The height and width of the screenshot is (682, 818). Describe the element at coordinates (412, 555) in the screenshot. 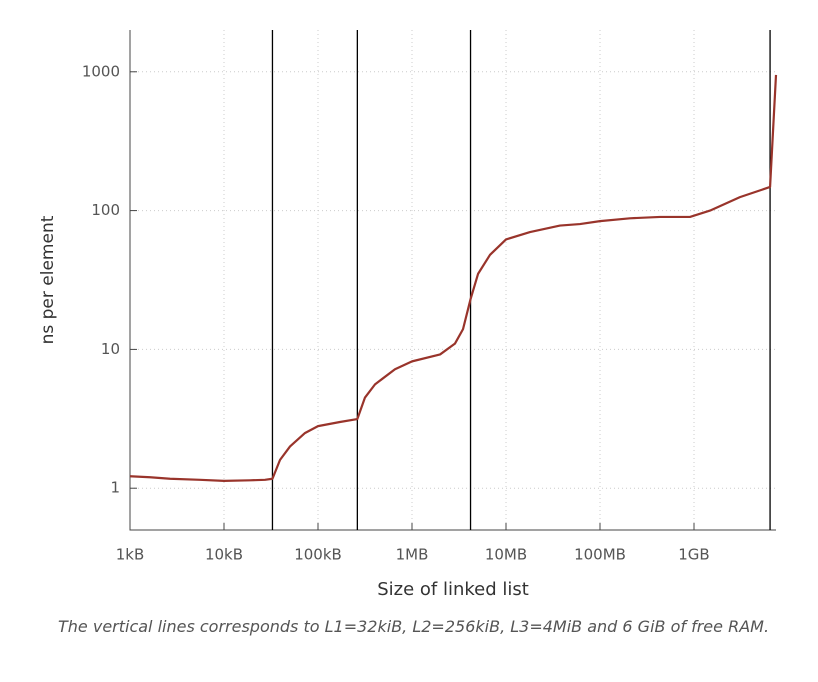

I see `x-tick-label: 1MB` at that location.